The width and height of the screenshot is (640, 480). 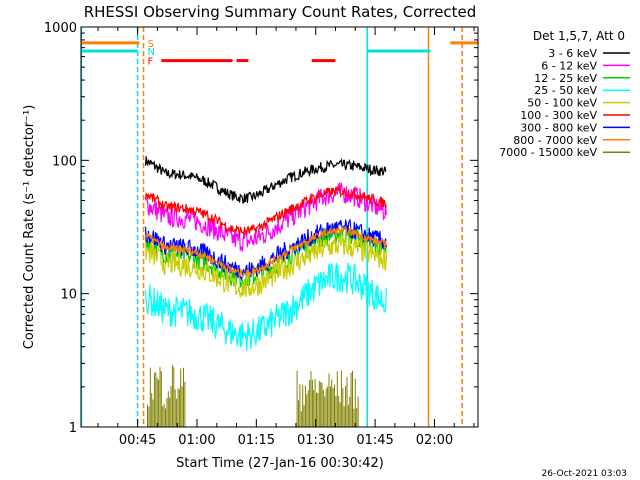 What do you see at coordinates (280, 463) in the screenshot?
I see `x-axis-label: Start Time (27-Jan-16 00:30:42)` at bounding box center [280, 463].